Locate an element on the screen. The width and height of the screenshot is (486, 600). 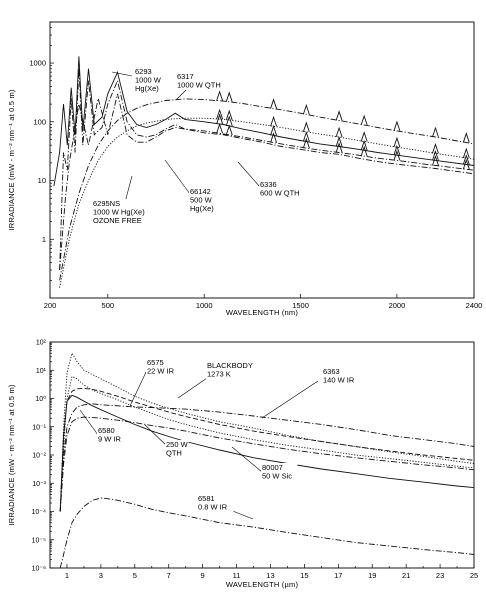
y-tick-label: 100 is located at coordinates (39, 121).